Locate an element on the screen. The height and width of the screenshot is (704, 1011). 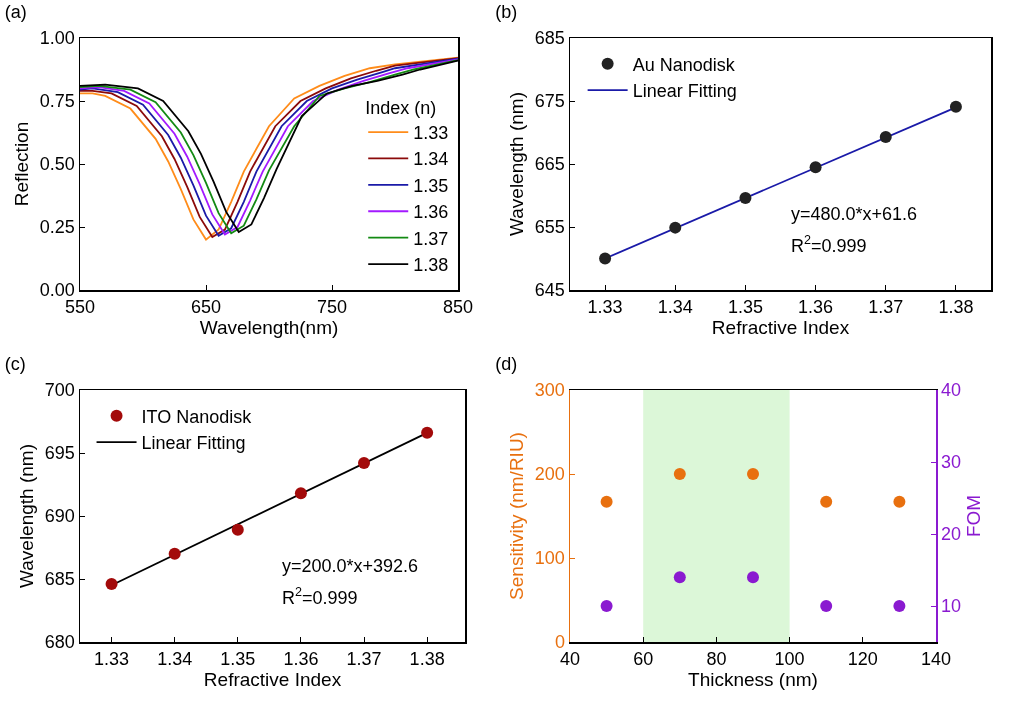
x-tick-label: 750 is located at coordinates (332, 307).